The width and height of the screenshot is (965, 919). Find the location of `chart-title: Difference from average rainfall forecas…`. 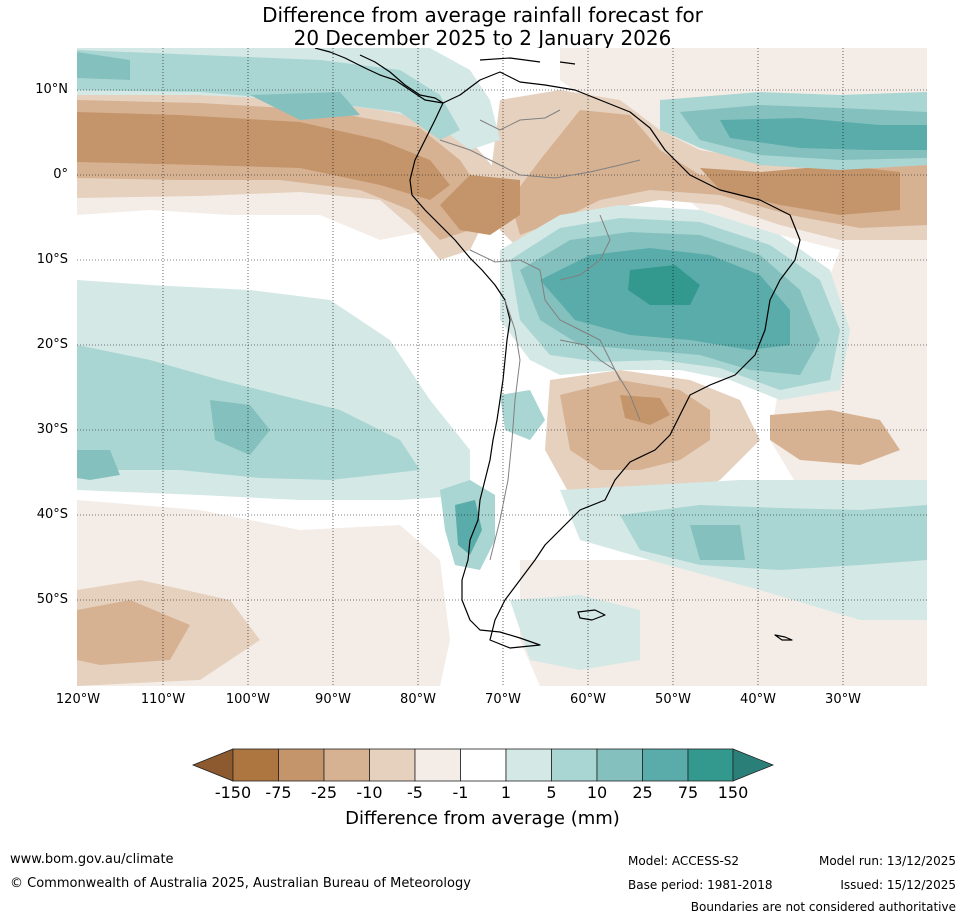

chart-title: Difference from average rainfall forecas… is located at coordinates (482, 27).